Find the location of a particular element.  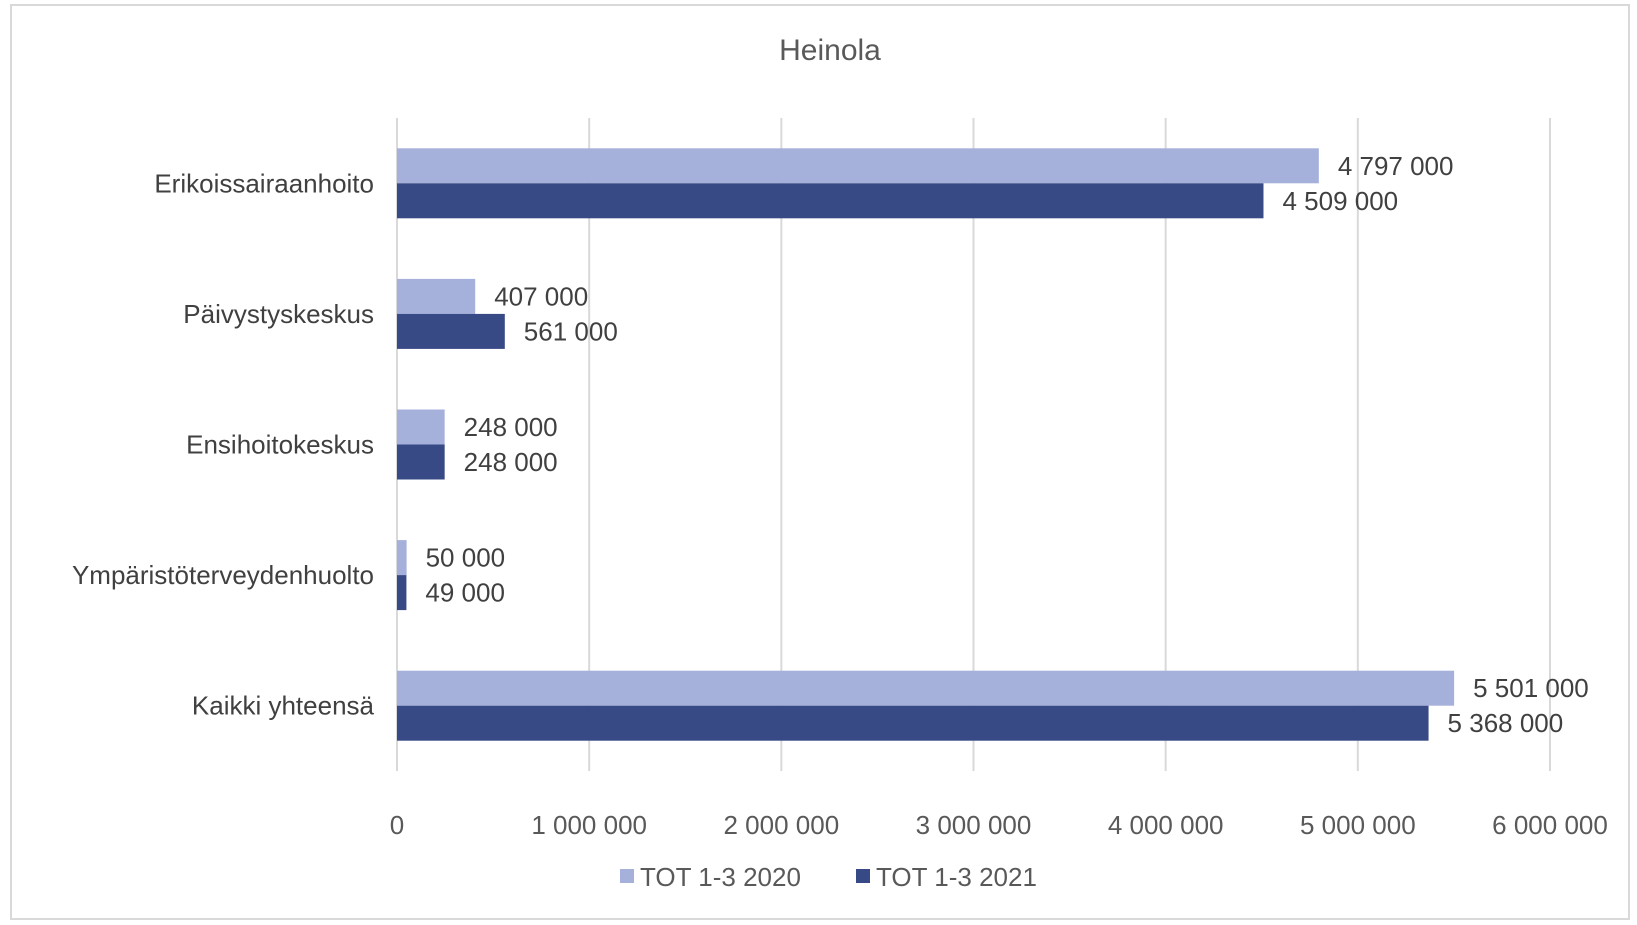

x-tick-label: 6 000 000 is located at coordinates (1550, 825).